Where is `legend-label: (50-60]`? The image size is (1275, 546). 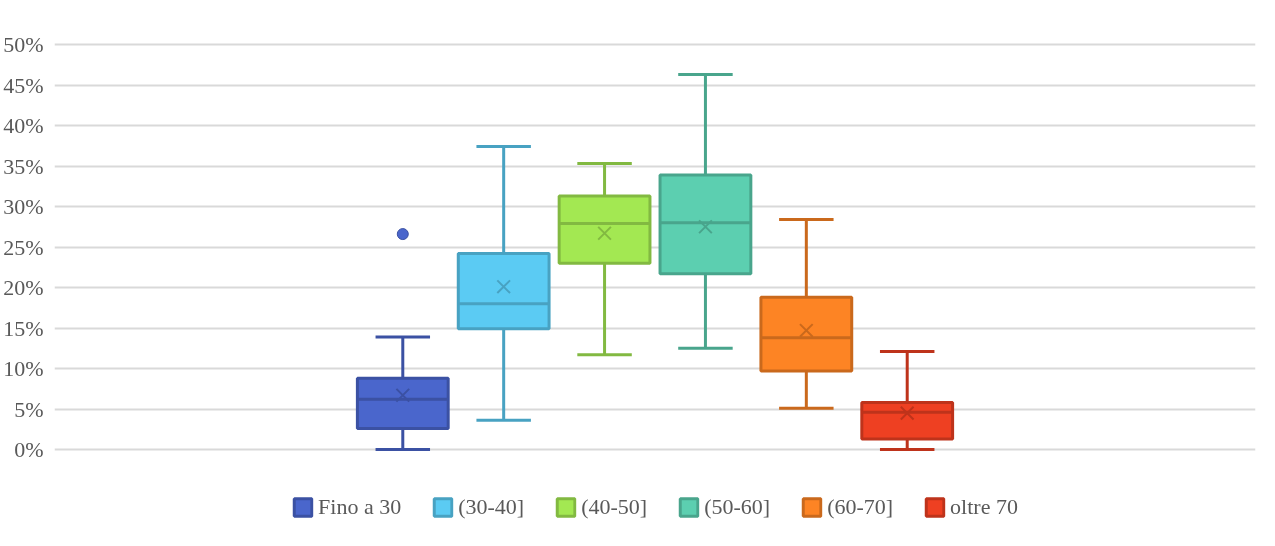
legend-label: (50-60] is located at coordinates (737, 507).